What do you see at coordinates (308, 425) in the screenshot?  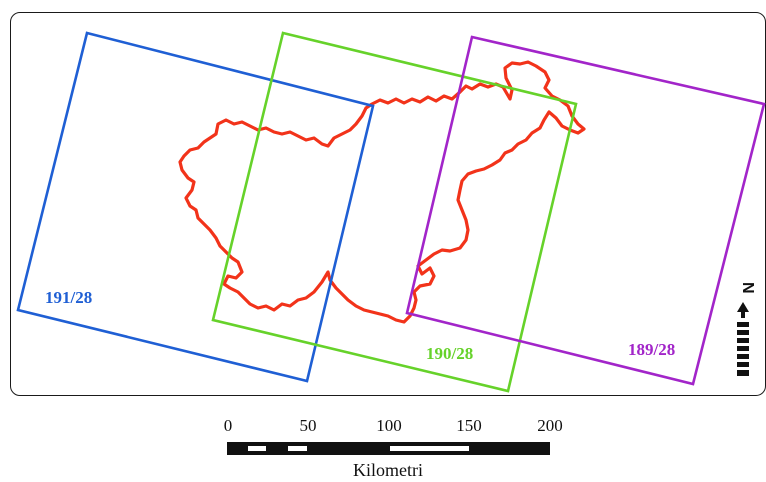 I see `scale-tick-50: 50` at bounding box center [308, 425].